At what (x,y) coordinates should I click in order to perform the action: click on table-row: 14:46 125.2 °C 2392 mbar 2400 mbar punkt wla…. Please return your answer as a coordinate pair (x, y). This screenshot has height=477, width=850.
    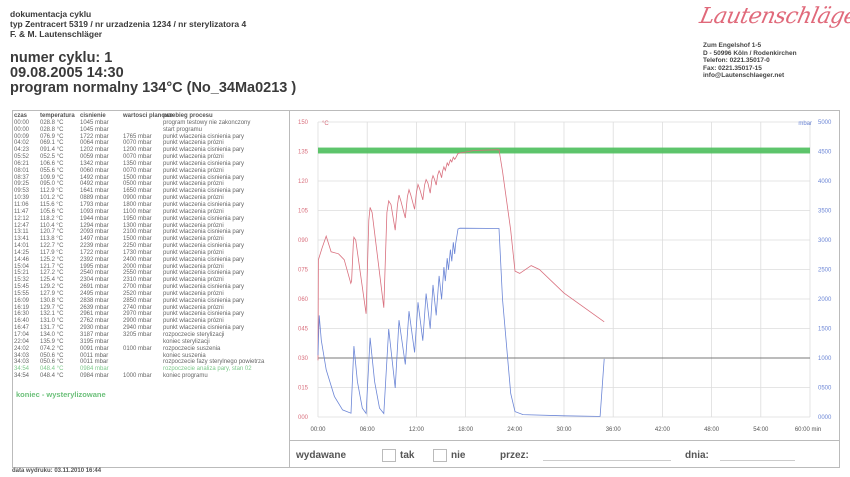
    Looking at the image, I should click on (153, 260).